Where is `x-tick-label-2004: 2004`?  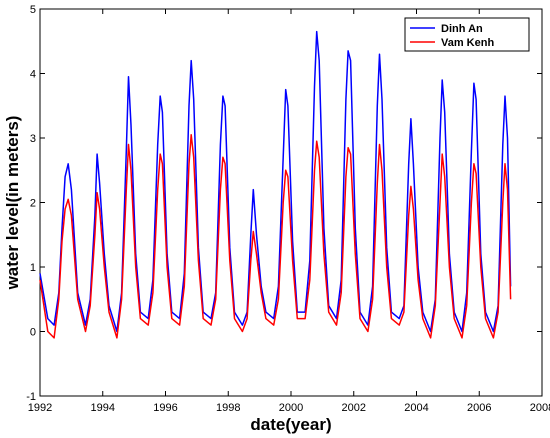
x-tick-label-2004: 2004 is located at coordinates (416, 408).